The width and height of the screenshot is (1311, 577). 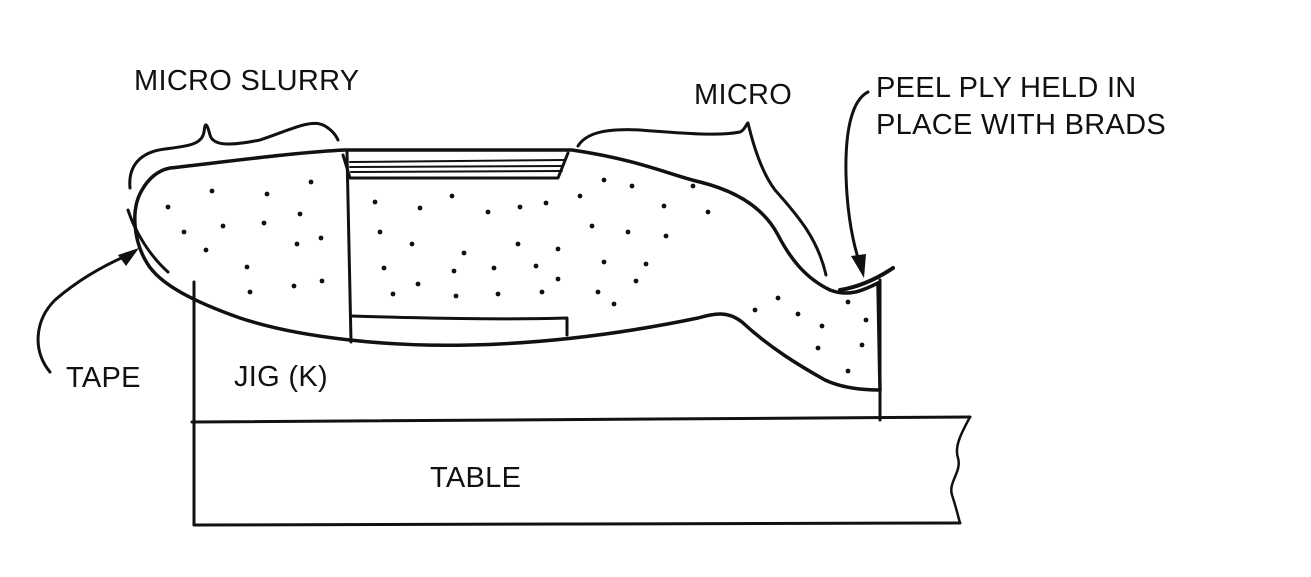 I want to click on label-micro: MICRO, so click(x=743, y=95).